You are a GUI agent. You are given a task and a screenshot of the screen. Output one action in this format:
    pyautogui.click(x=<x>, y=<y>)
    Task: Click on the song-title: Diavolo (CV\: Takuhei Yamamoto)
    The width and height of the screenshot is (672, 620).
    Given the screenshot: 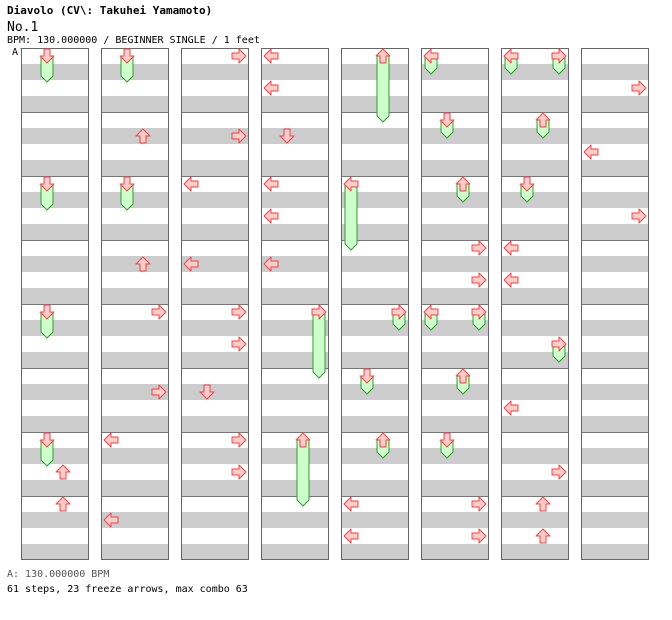 What is the action you would take?
    pyautogui.click(x=110, y=10)
    